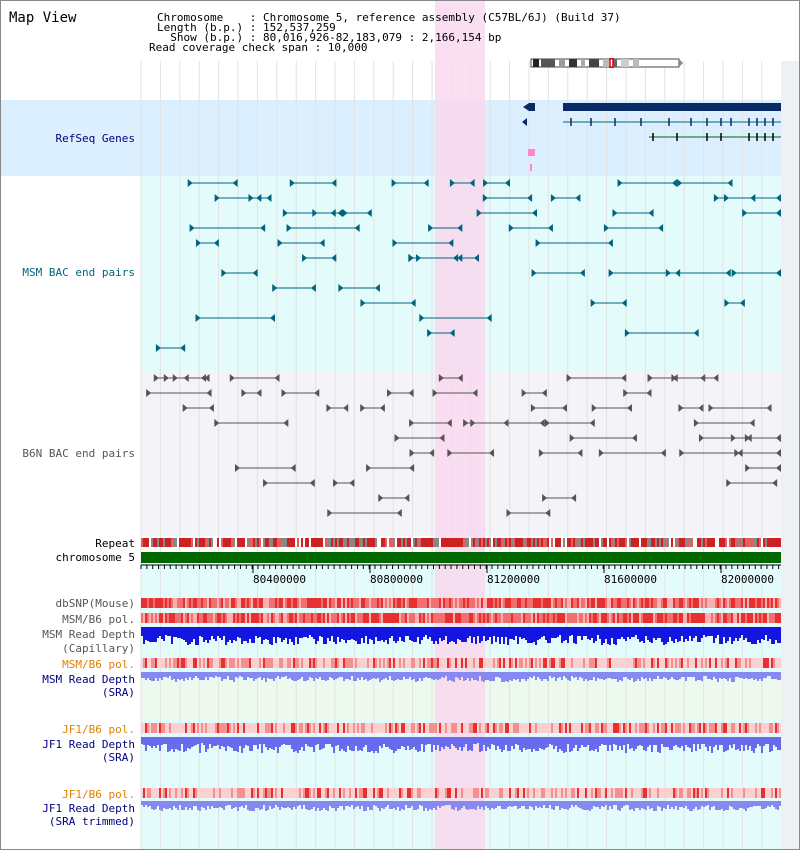 This screenshot has width=800, height=850. I want to click on track-label-chromosome: chromosome 5, so click(95, 557).